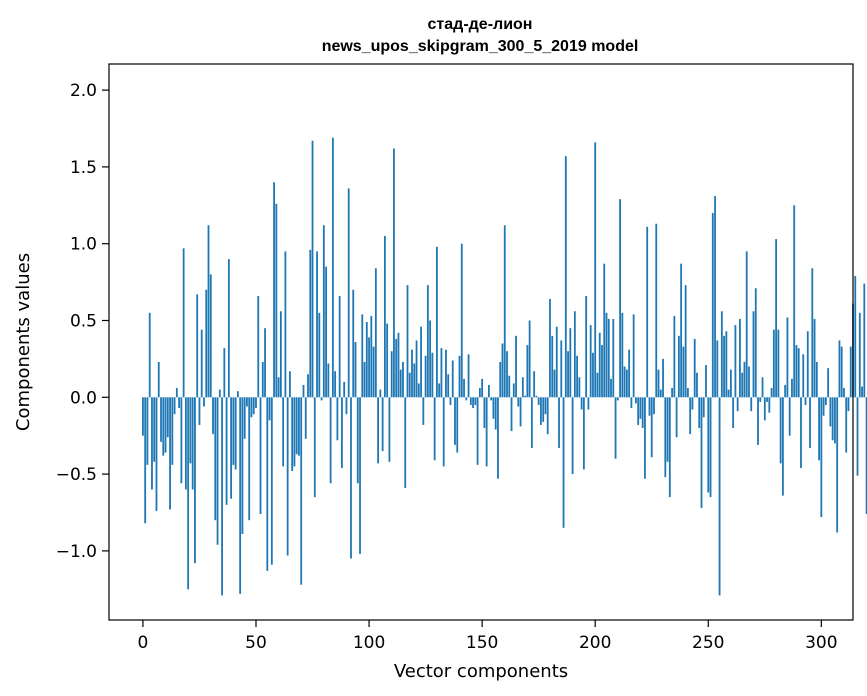 The image size is (867, 696). What do you see at coordinates (83, 245) in the screenshot?
I see `y-tick-label: 1.0` at bounding box center [83, 245].